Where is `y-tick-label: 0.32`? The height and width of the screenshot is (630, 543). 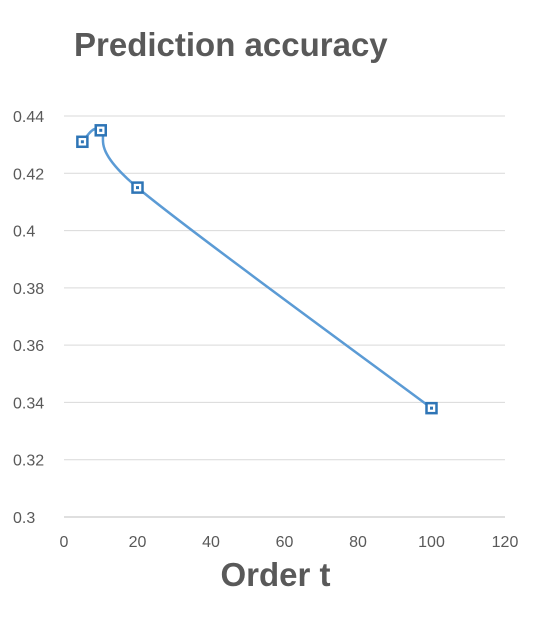 y-tick-label: 0.32 is located at coordinates (28, 461).